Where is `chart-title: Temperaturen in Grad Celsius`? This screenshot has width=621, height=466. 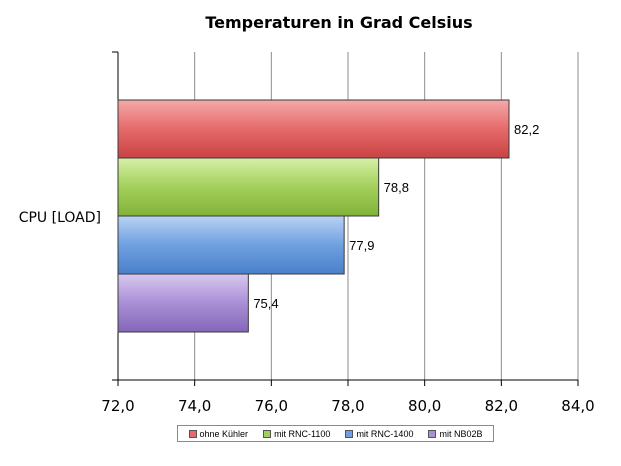 chart-title: Temperaturen in Grad Celsius is located at coordinates (338, 22).